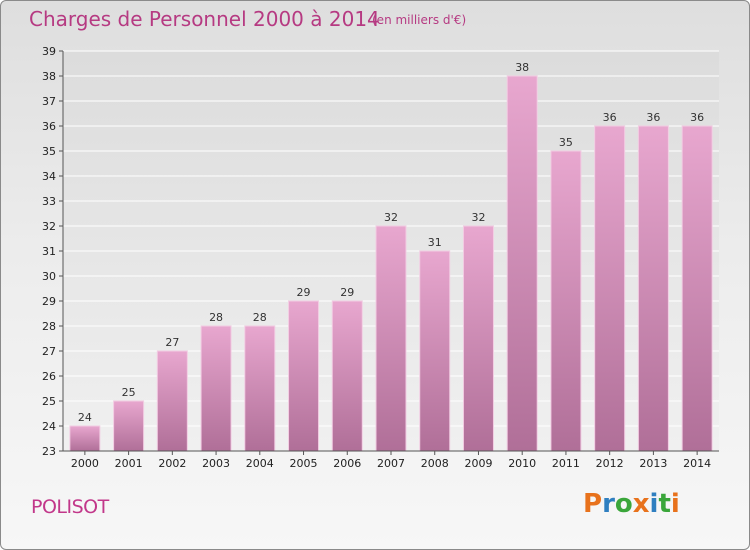  Describe the element at coordinates (85, 438) in the screenshot. I see `bar-2000` at that location.